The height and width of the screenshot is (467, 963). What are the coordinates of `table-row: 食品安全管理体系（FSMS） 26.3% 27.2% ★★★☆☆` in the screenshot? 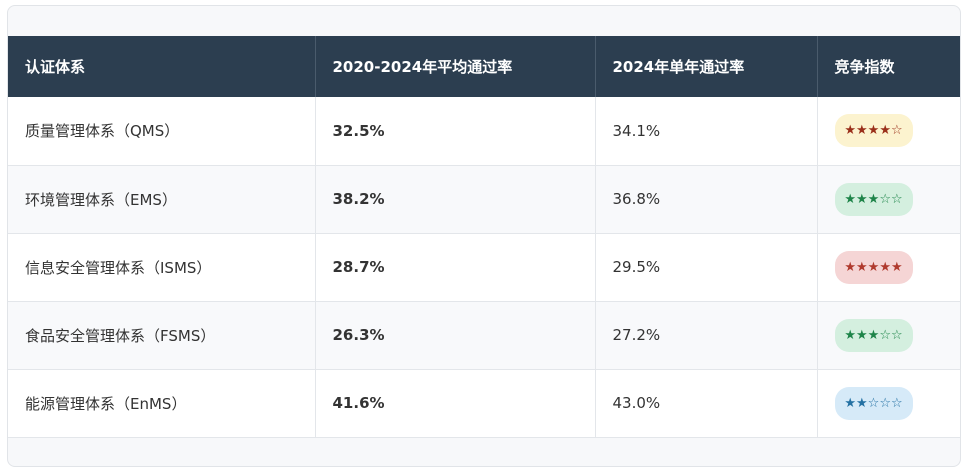 It's located at (484, 335).